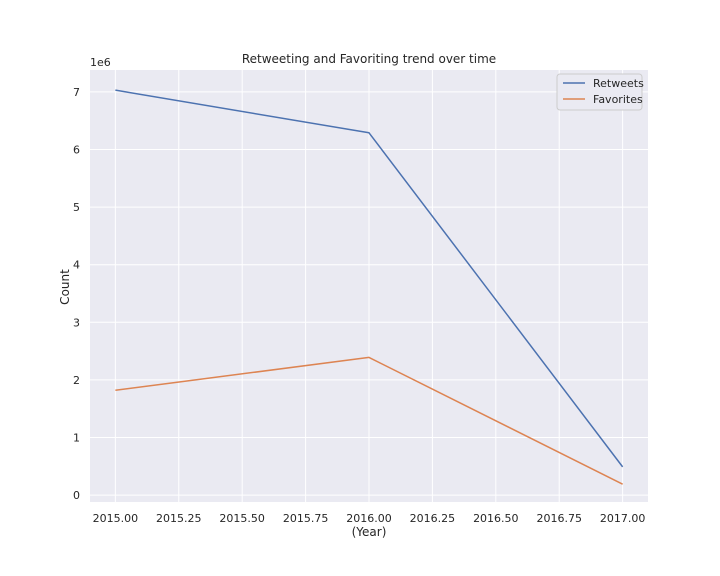 This screenshot has width=720, height=576. I want to click on y-tick-label: 5, so click(76, 207).